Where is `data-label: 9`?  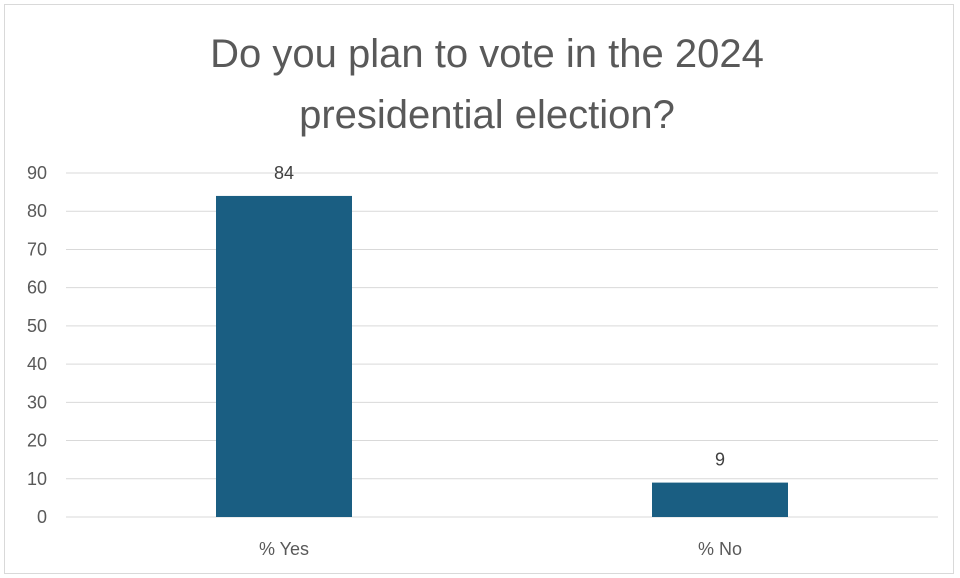 data-label: 9 is located at coordinates (720, 460).